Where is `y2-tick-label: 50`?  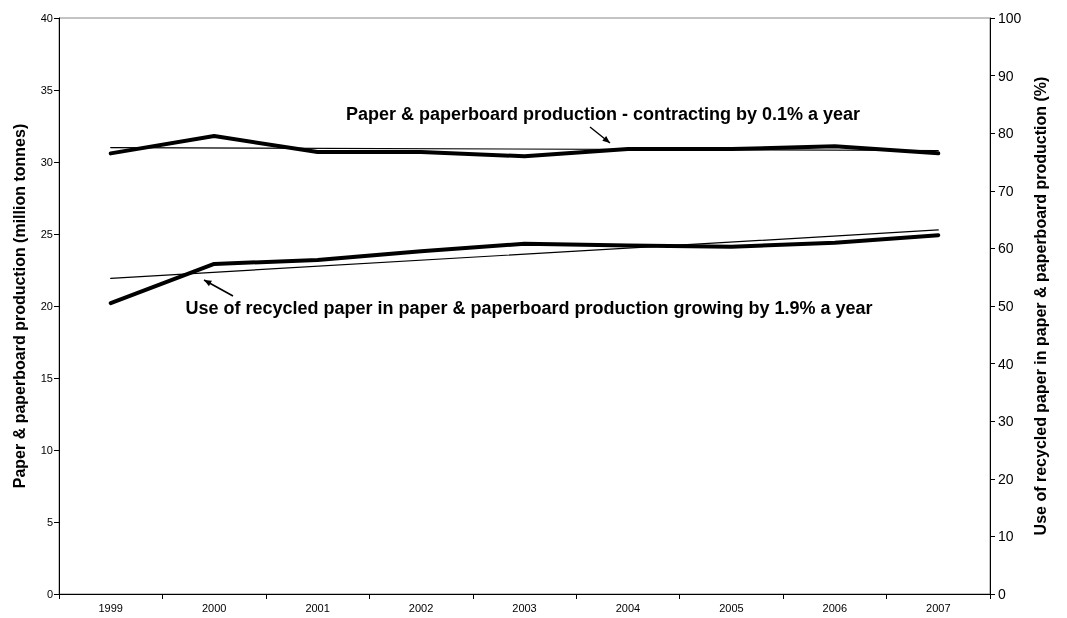 y2-tick-label: 50 is located at coordinates (1006, 306).